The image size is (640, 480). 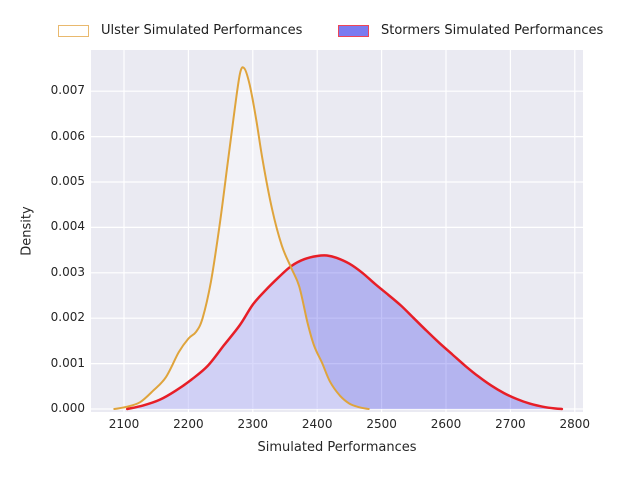 What do you see at coordinates (381, 424) in the screenshot?
I see `x-tick-label: 2500` at bounding box center [381, 424].